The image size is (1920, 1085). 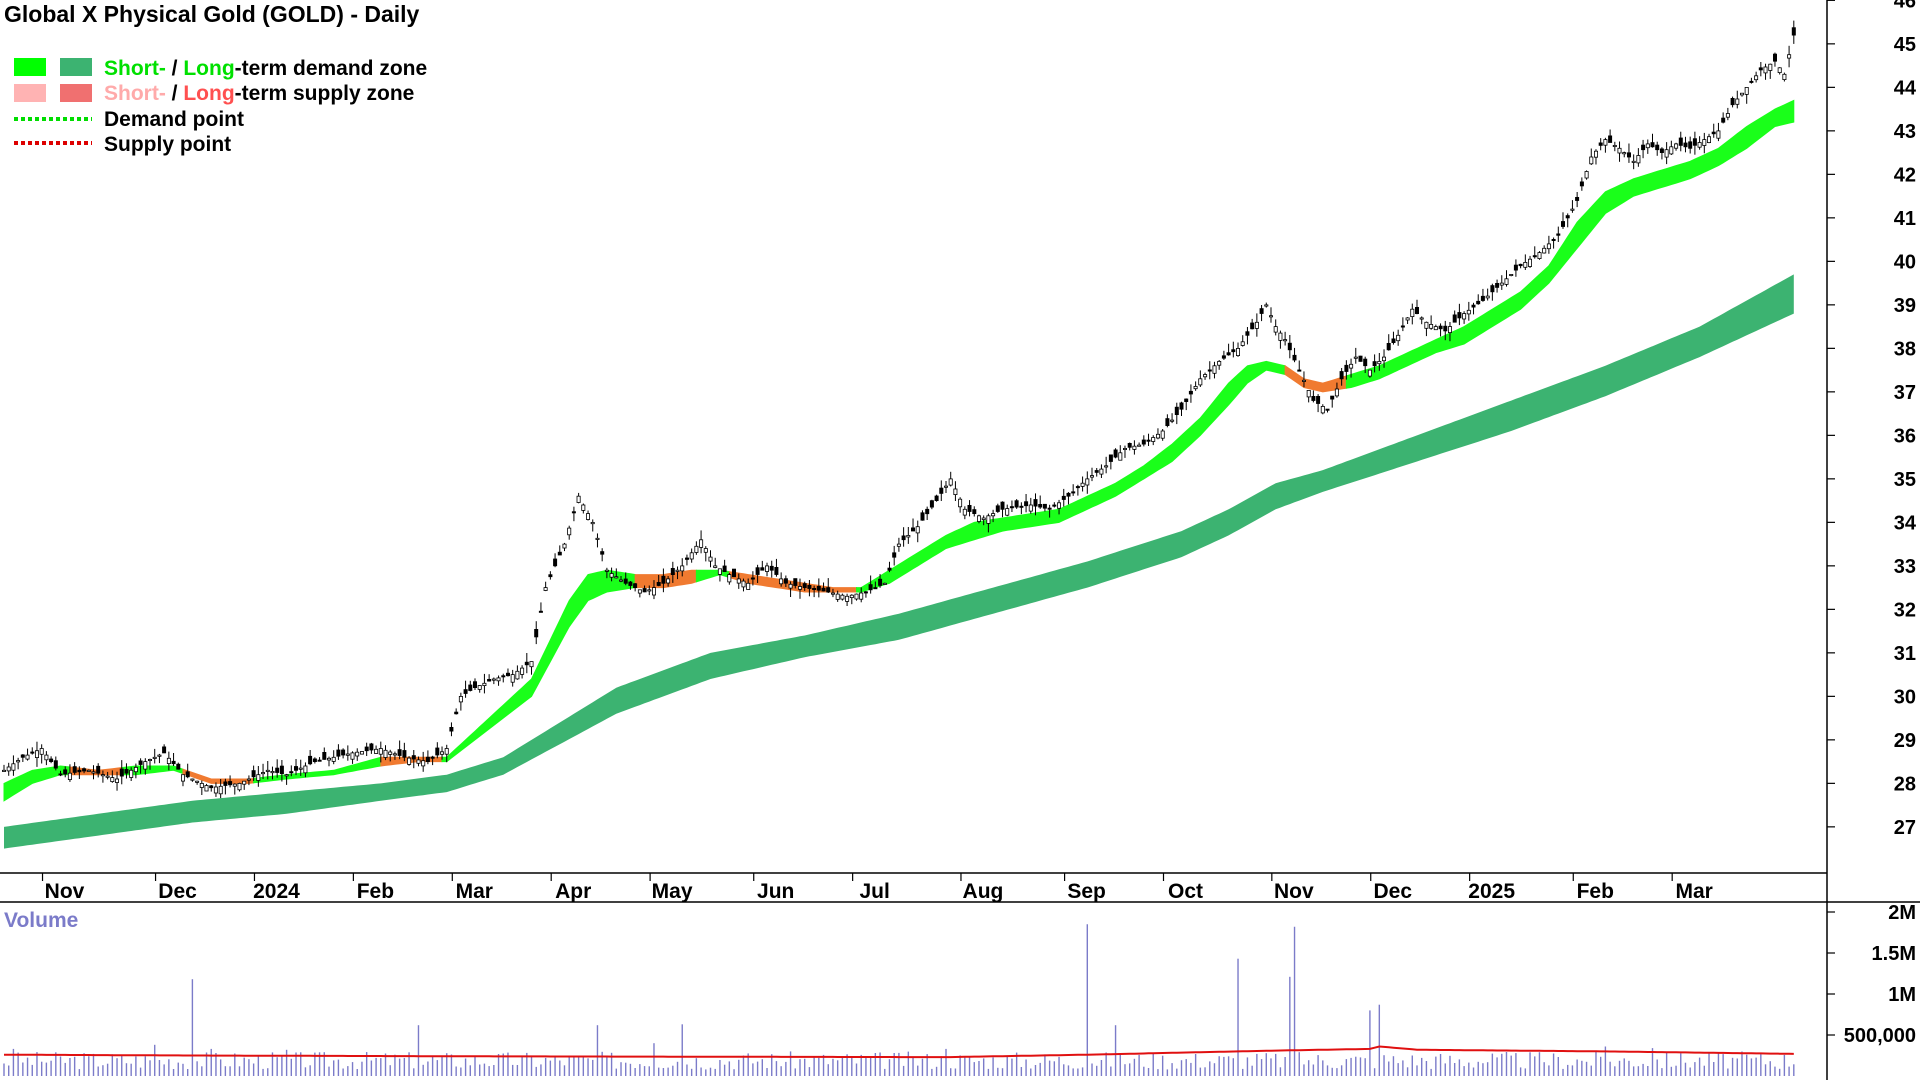 I want to click on legend-swatch-long-supply, so click(x=76, y=93).